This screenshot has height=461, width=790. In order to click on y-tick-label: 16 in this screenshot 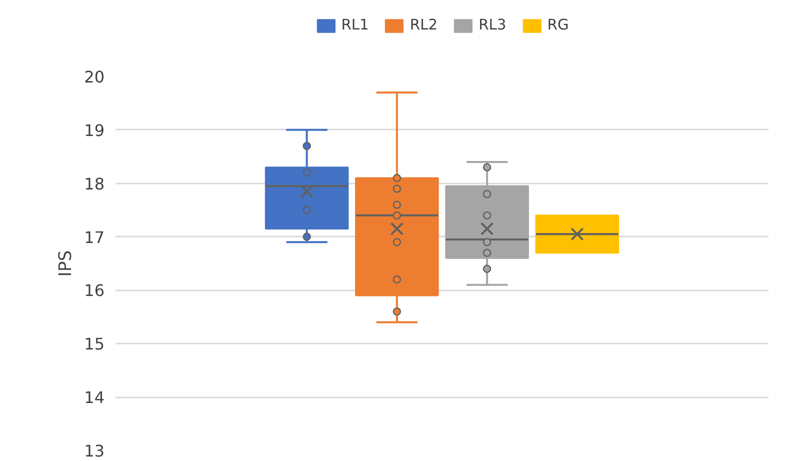, I will do `click(94, 290)`.